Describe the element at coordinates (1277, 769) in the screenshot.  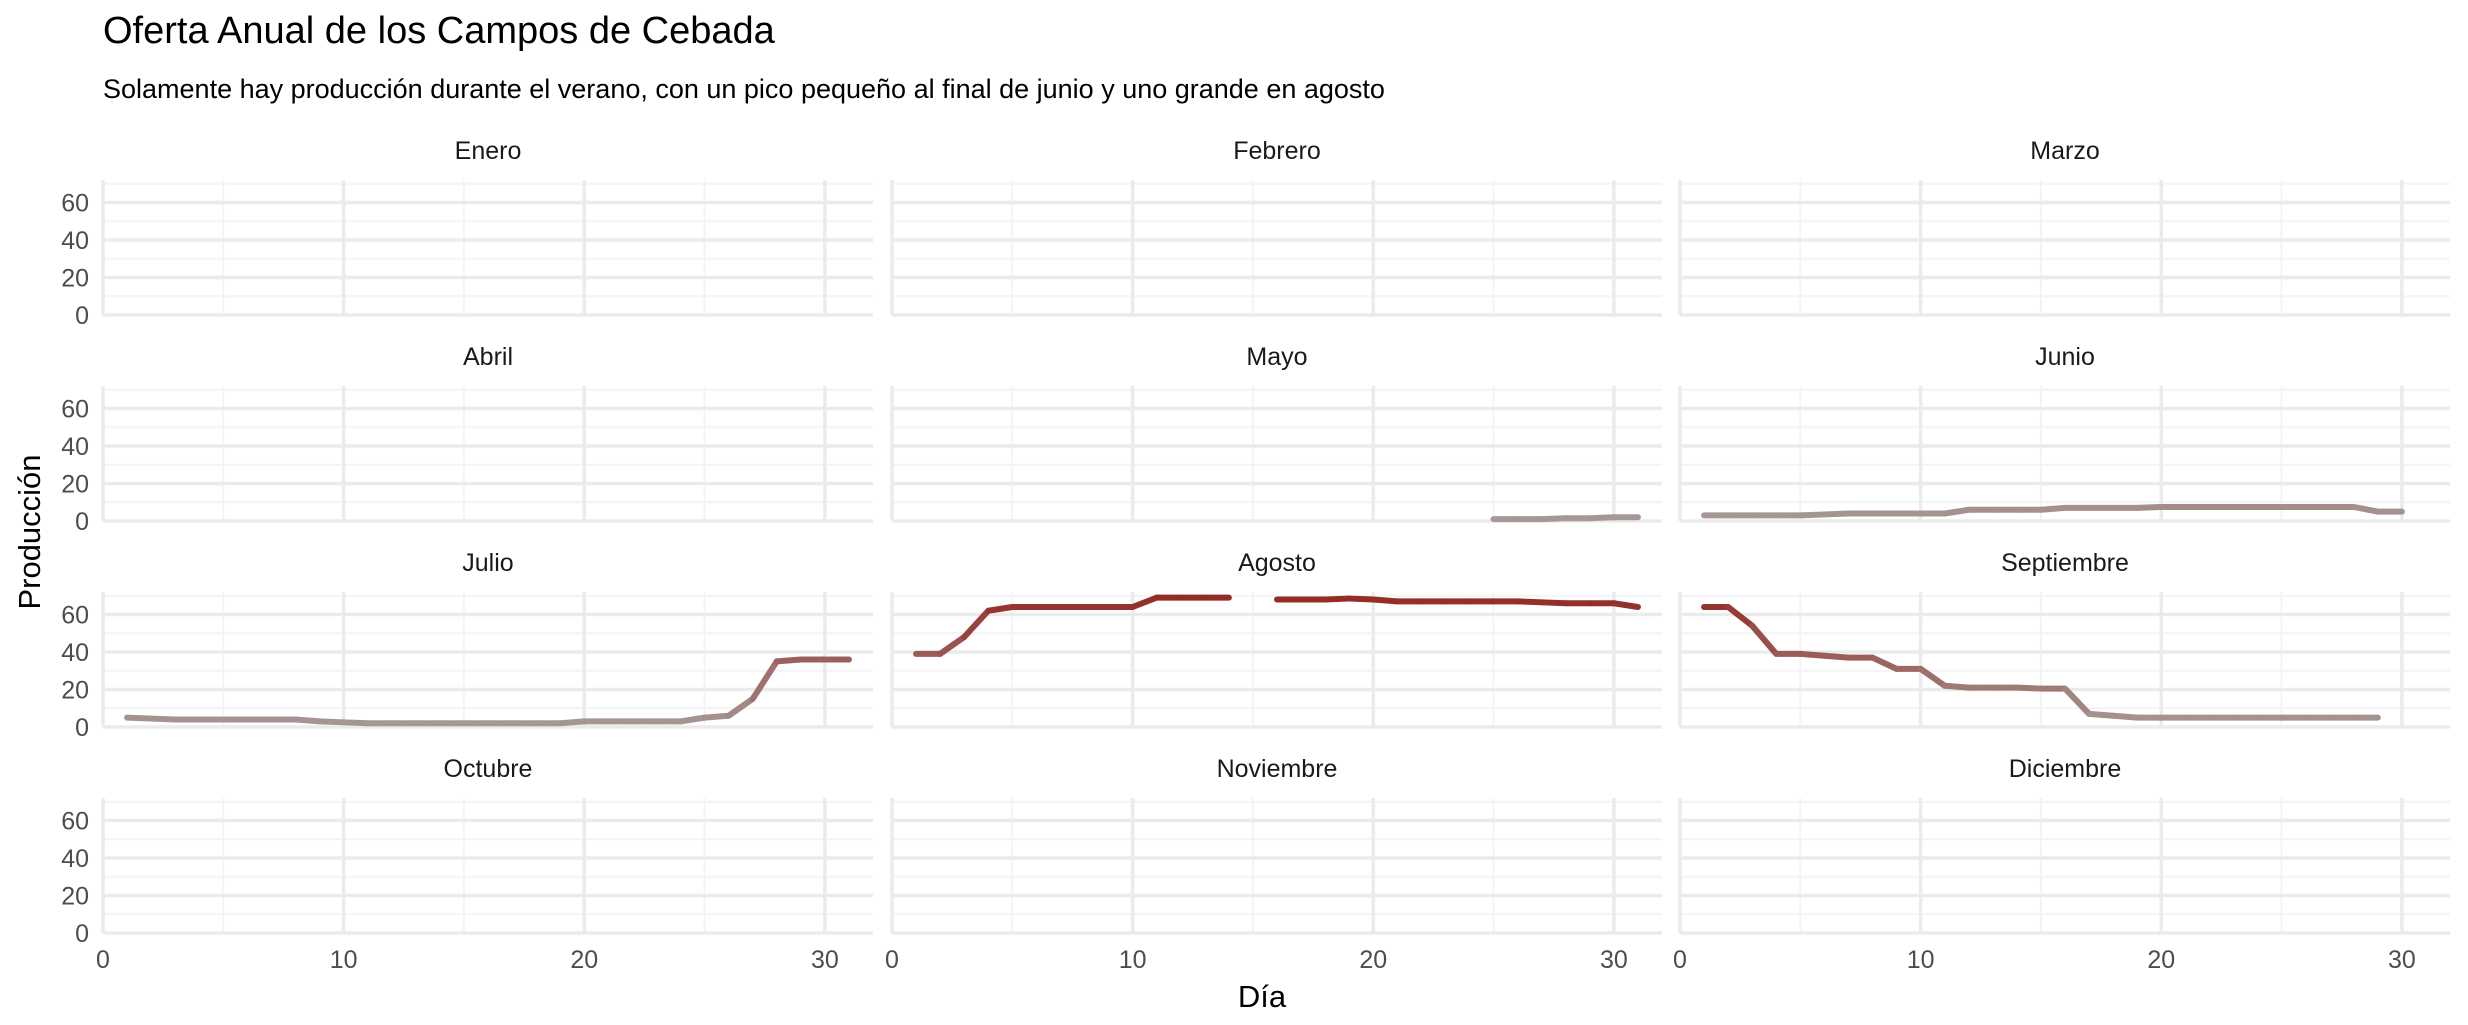
I see `panel-strip-label: Noviembre` at that location.